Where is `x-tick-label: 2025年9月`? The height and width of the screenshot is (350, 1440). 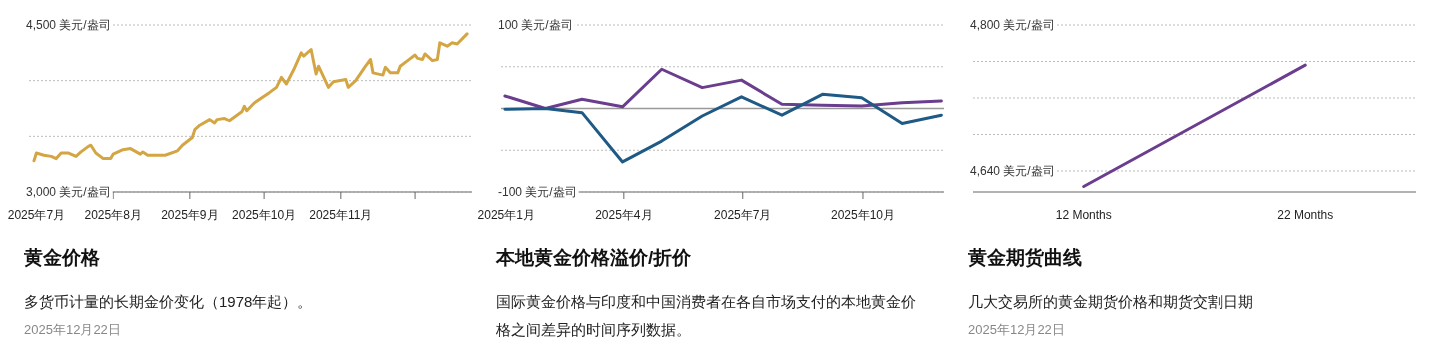 x-tick-label: 2025年9月 is located at coordinates (190, 215).